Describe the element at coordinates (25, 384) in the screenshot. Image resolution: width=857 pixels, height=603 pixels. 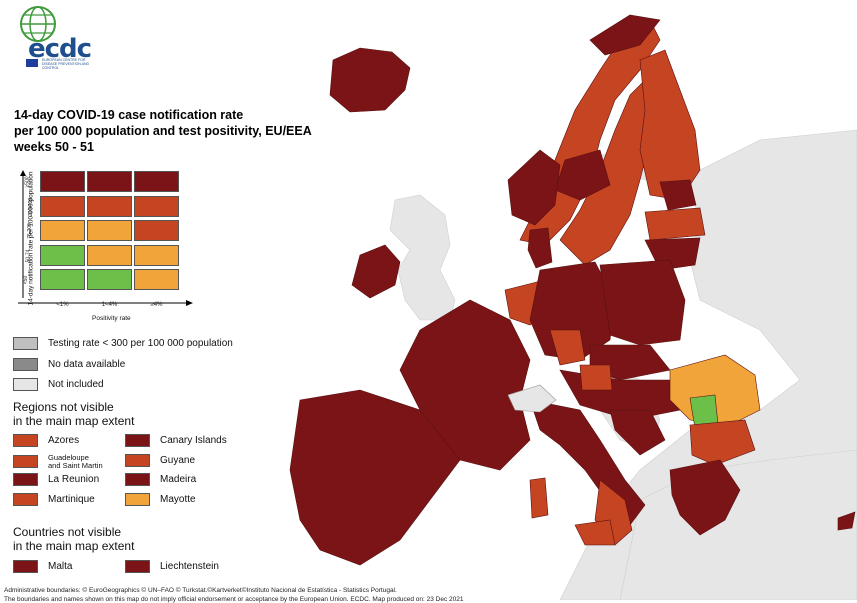
I see `not-included-swatch` at that location.